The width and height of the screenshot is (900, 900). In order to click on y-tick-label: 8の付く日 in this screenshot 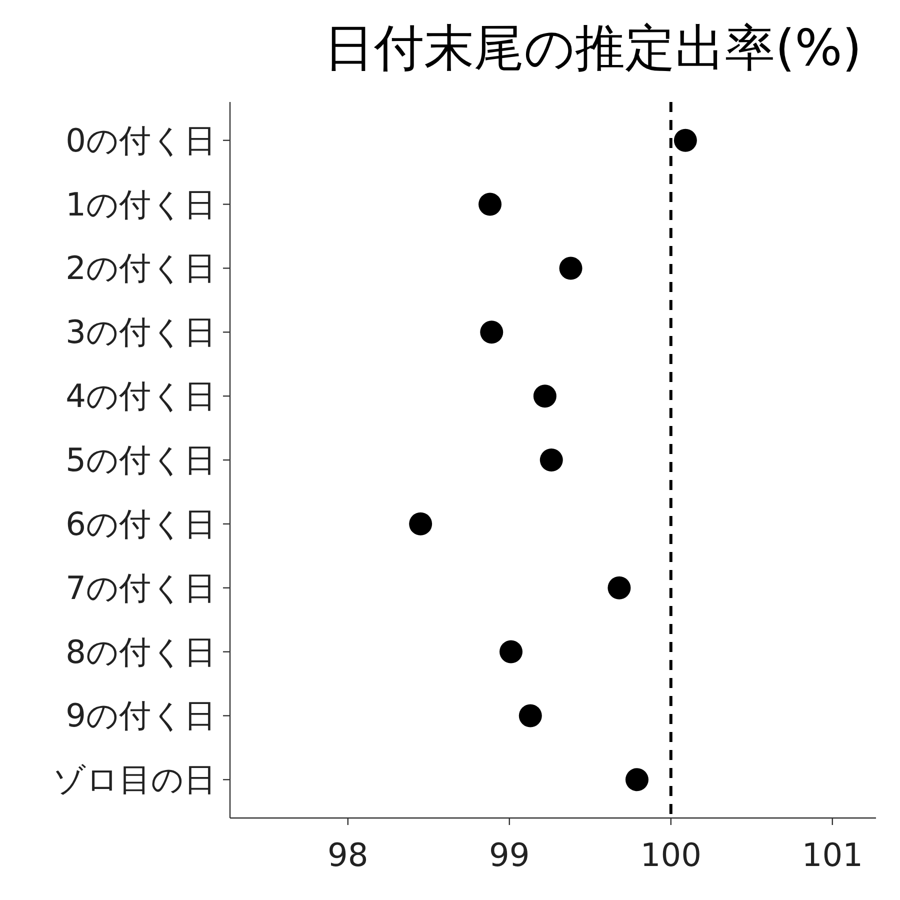, I will do `click(141, 651)`.